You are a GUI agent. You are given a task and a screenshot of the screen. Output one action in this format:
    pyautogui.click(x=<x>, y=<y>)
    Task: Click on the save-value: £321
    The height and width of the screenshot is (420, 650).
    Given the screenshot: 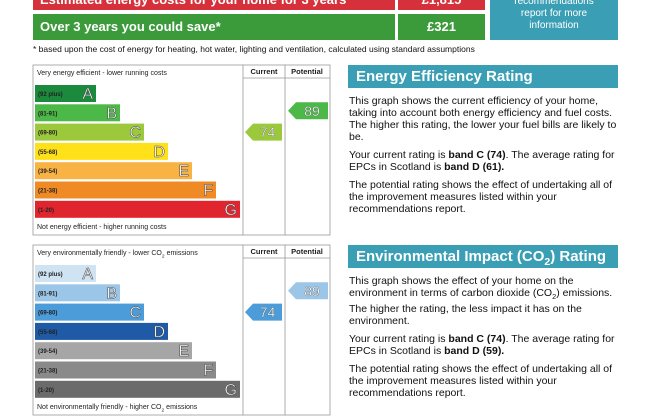 What is the action you would take?
    pyautogui.click(x=441, y=26)
    